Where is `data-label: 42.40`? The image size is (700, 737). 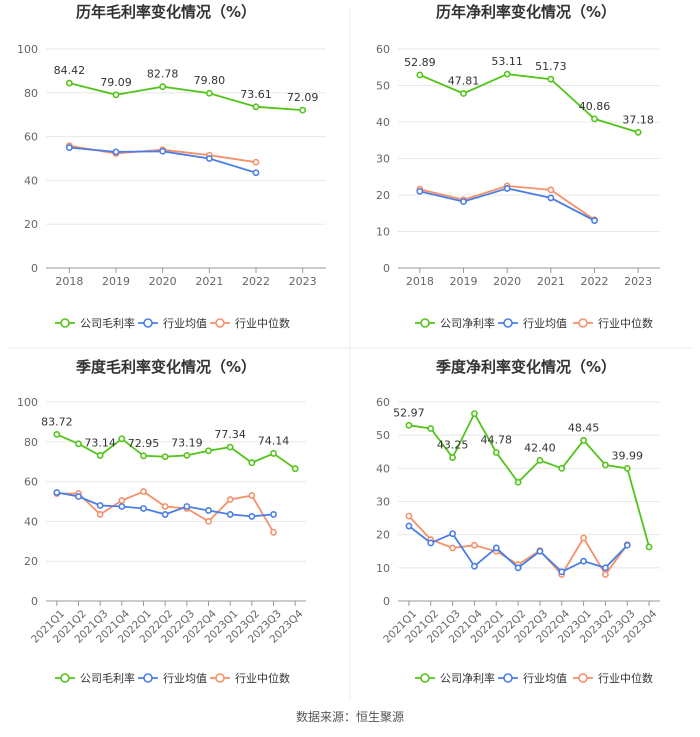
data-label: 42.40 is located at coordinates (540, 447).